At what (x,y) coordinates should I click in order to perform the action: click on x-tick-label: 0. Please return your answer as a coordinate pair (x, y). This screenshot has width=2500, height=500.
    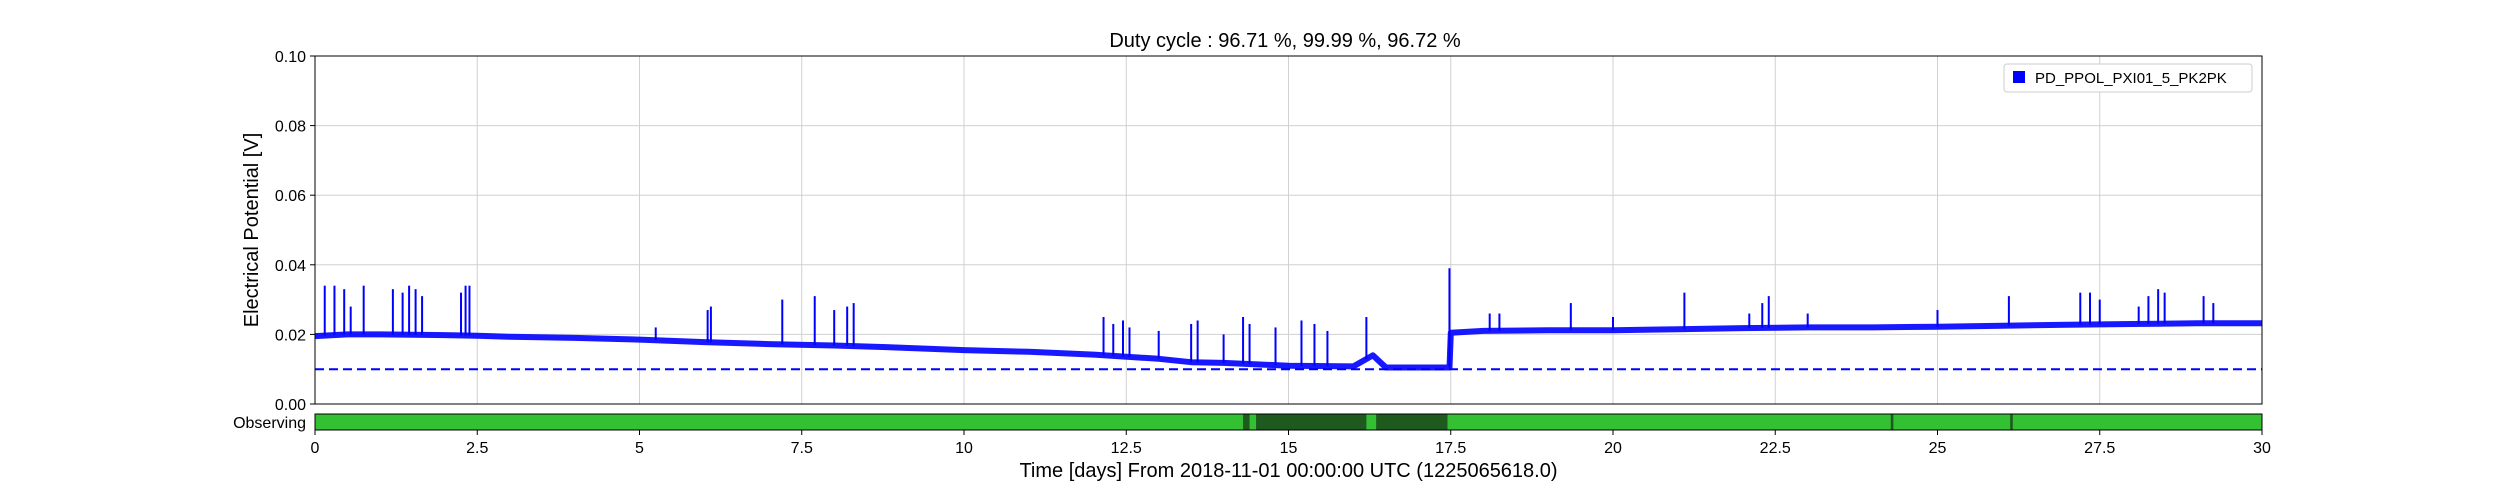
    Looking at the image, I should click on (315, 448).